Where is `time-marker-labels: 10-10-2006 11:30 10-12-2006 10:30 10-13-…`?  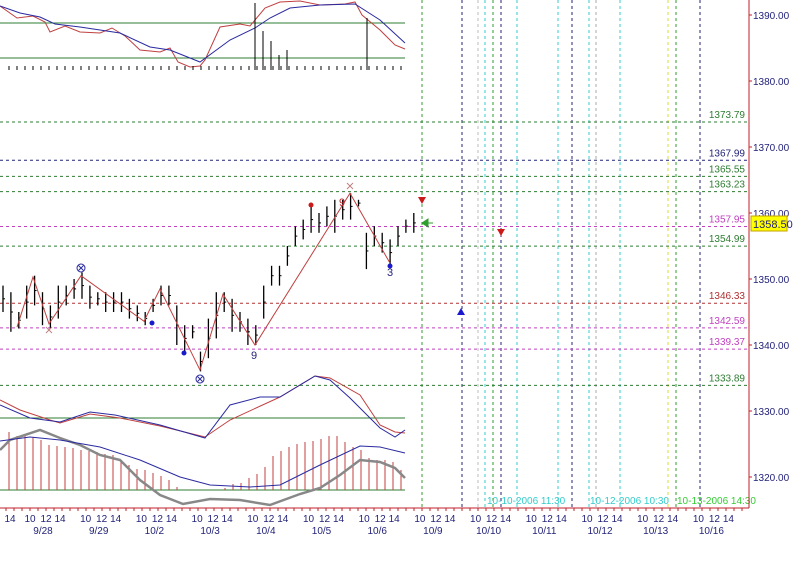
time-marker-labels: 10-10-2006 11:30 10-12-2006 10:30 10-13-… is located at coordinates (621, 501).